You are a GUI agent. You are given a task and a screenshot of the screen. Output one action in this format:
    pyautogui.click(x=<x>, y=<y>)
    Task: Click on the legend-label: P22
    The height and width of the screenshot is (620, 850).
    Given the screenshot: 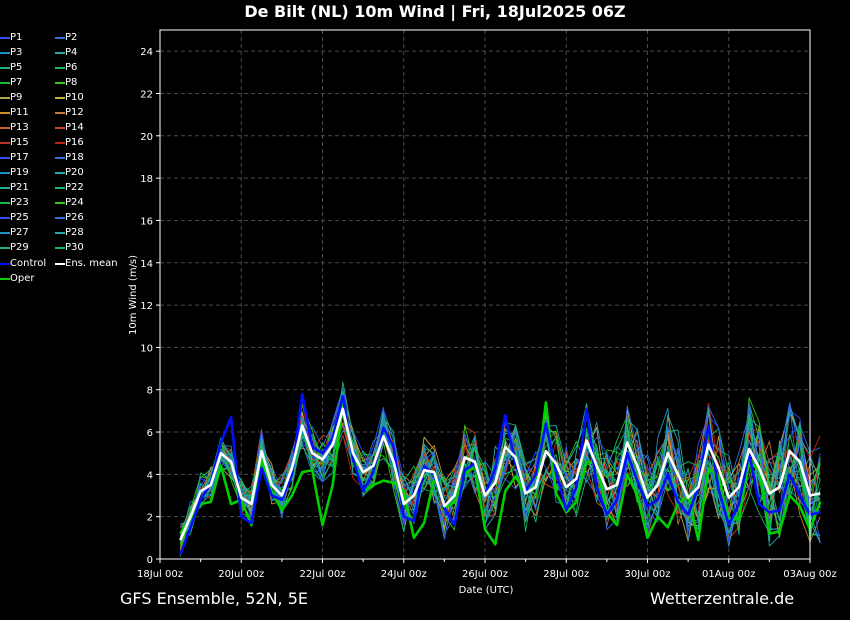 What is the action you would take?
    pyautogui.click(x=74, y=187)
    